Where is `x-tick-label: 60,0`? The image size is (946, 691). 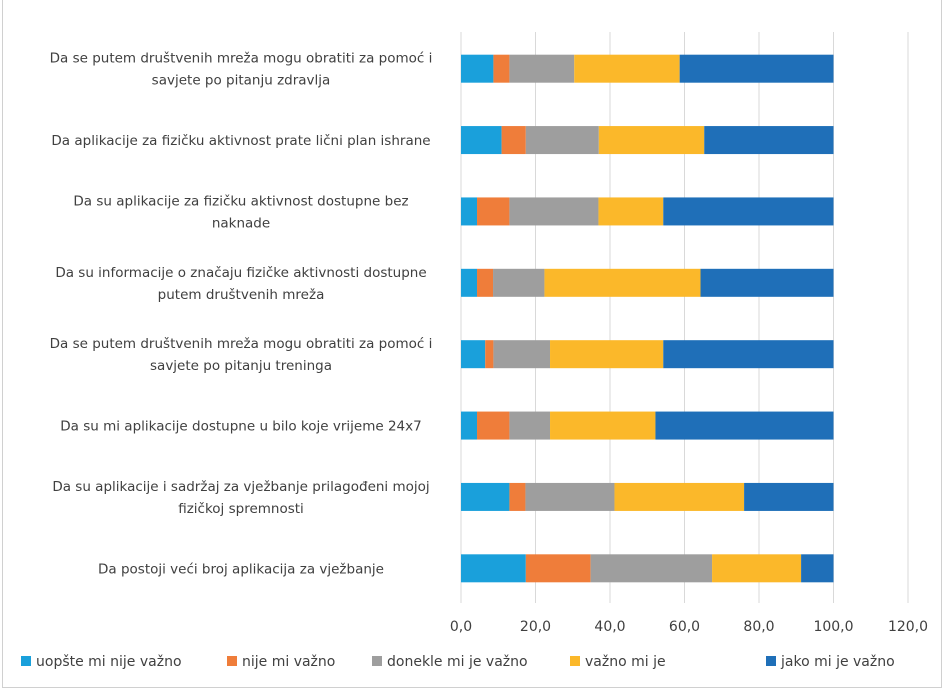
x-tick-label: 60,0 is located at coordinates (684, 627).